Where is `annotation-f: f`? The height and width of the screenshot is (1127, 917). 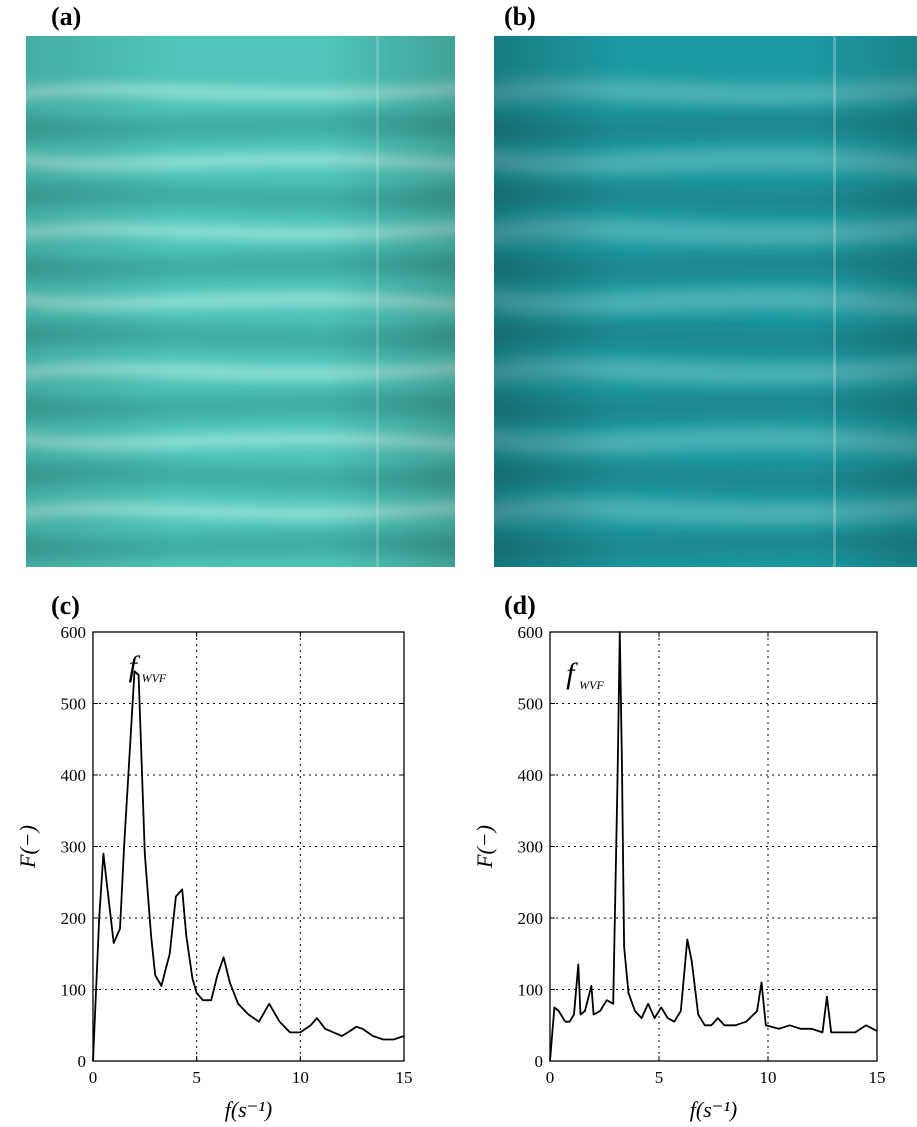 annotation-f: f is located at coordinates (572, 673).